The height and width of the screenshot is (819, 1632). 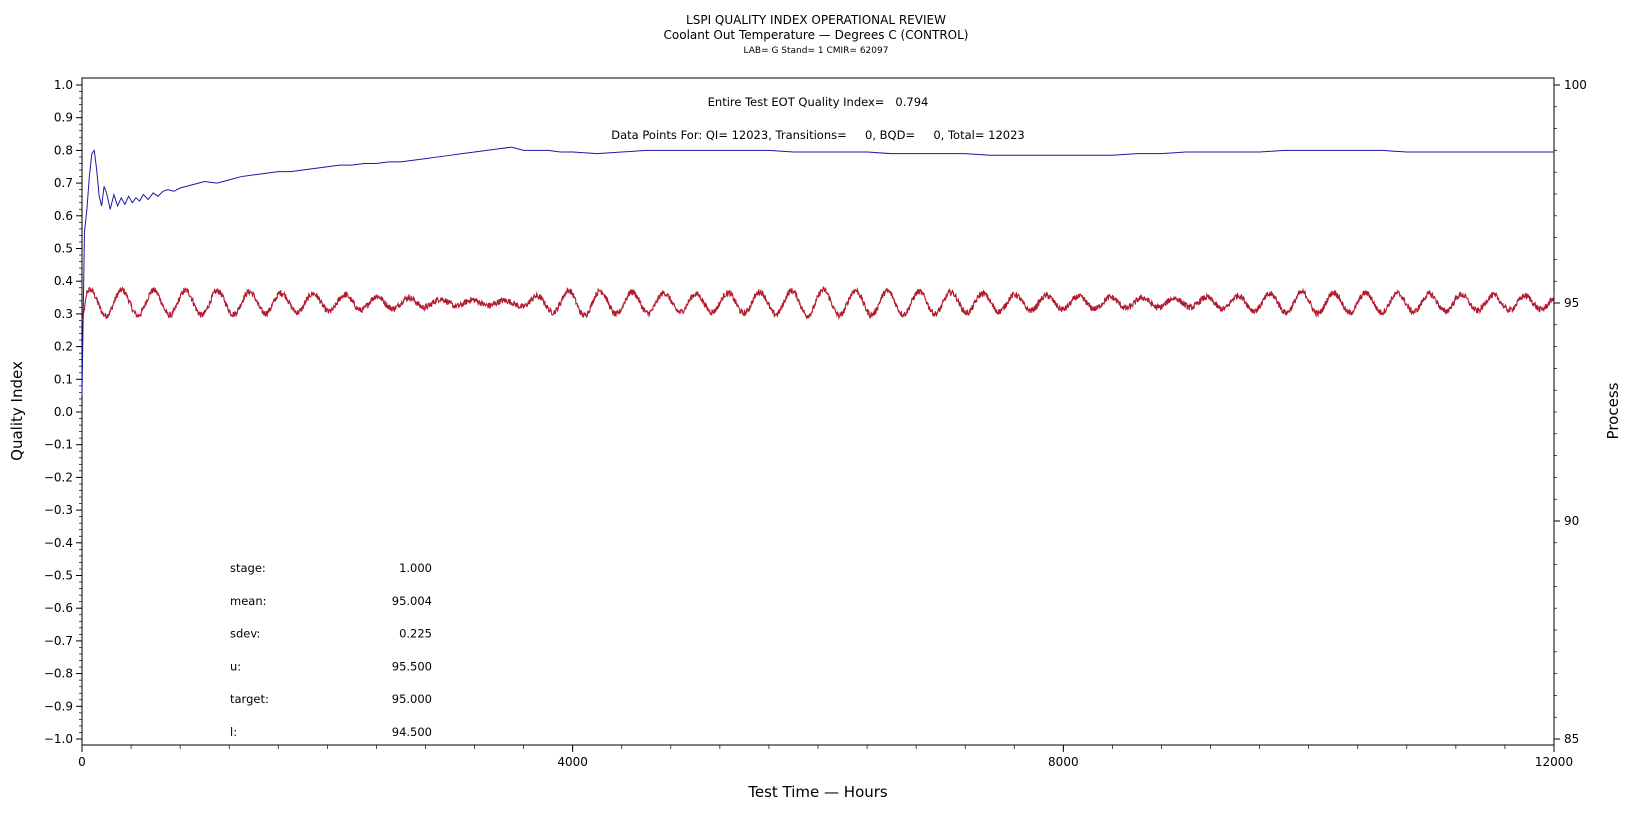 What do you see at coordinates (63, 281) in the screenshot?
I see `y-left-tick-label: 0.4` at bounding box center [63, 281].